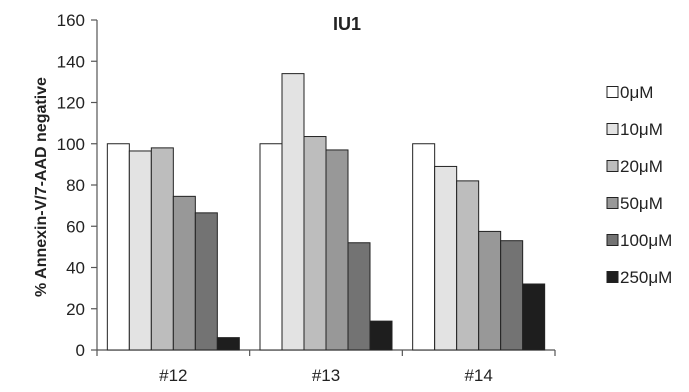  I want to click on y-tick-label: 0, so click(80, 350).